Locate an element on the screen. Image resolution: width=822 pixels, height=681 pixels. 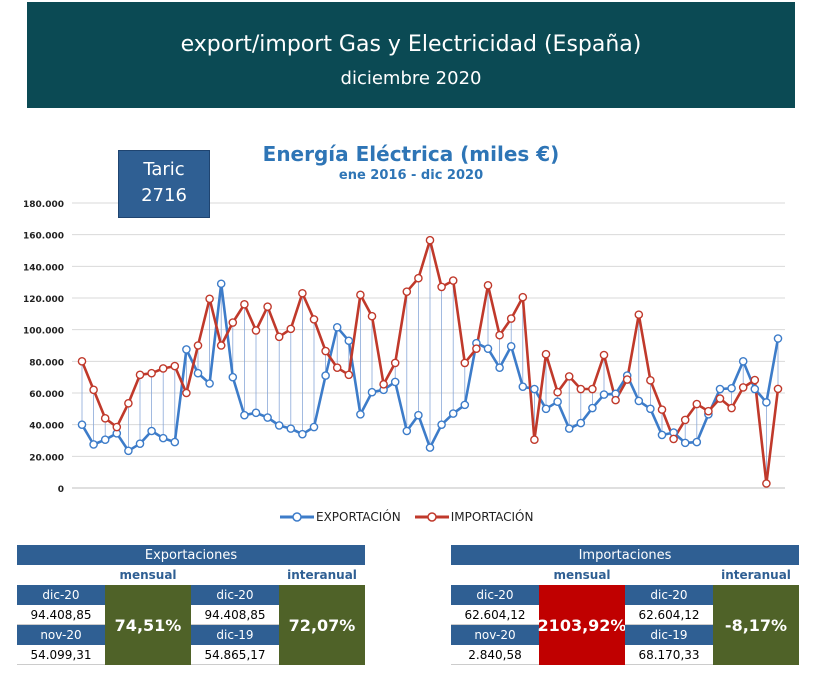
legend-import-label: IMPORTACIÓN is located at coordinates (492, 517).